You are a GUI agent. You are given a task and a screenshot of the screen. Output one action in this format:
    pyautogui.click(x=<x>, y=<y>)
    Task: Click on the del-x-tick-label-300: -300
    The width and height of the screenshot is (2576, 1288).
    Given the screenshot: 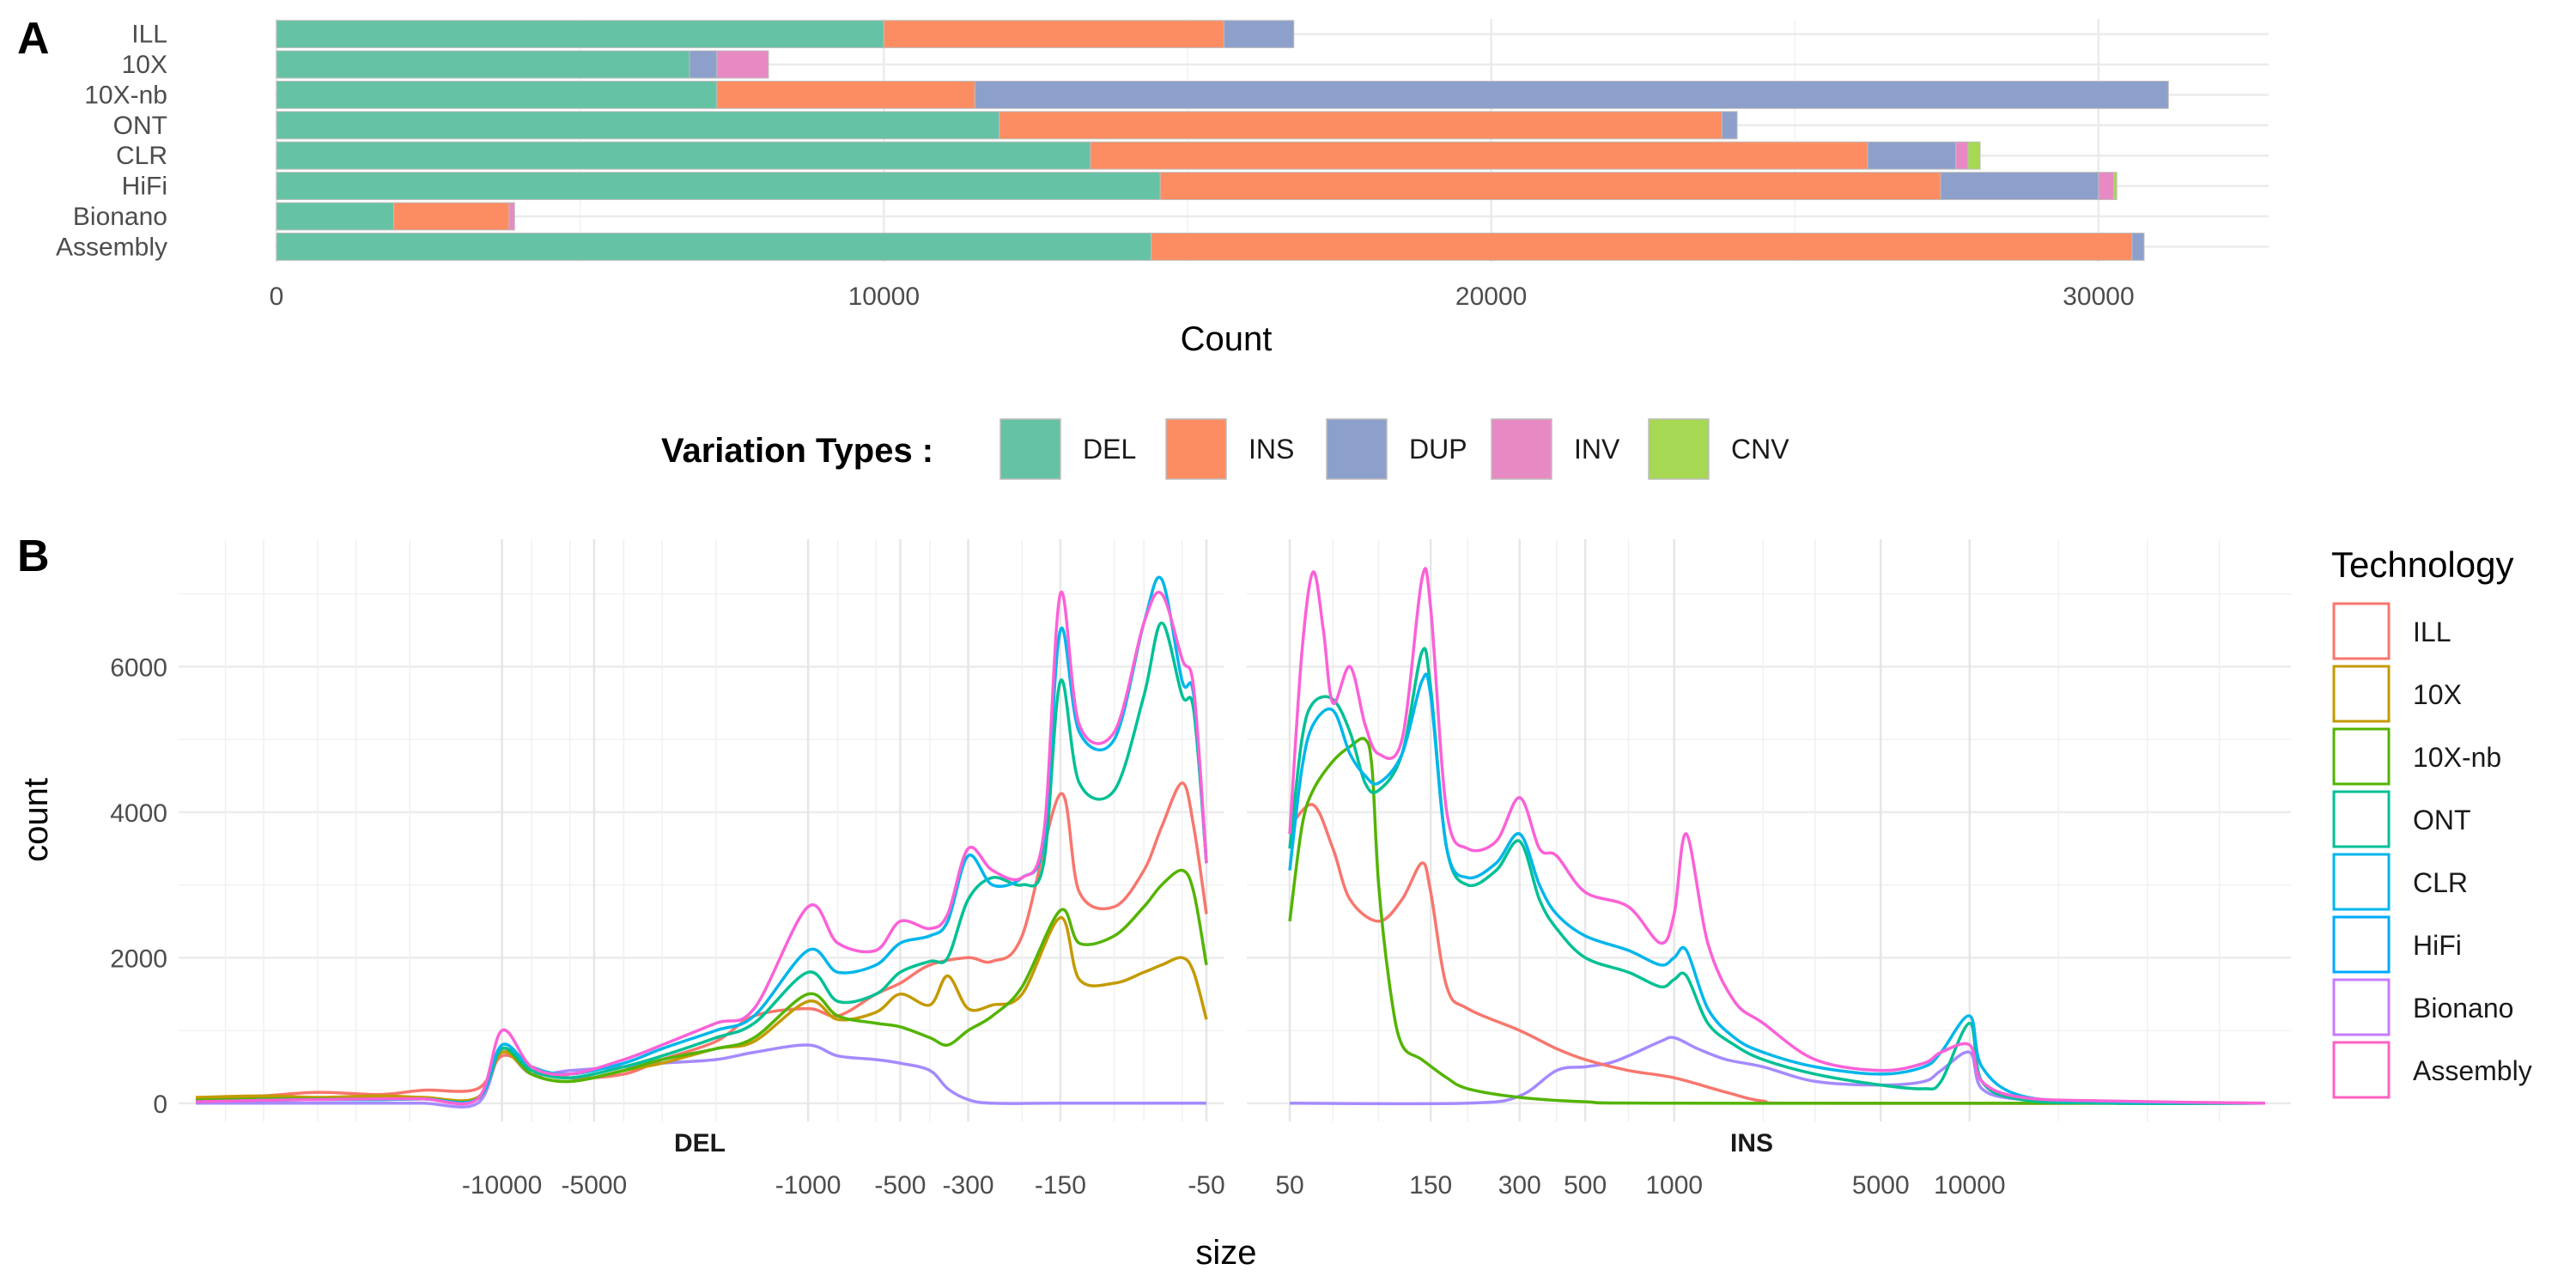 What is the action you would take?
    pyautogui.click(x=969, y=1185)
    